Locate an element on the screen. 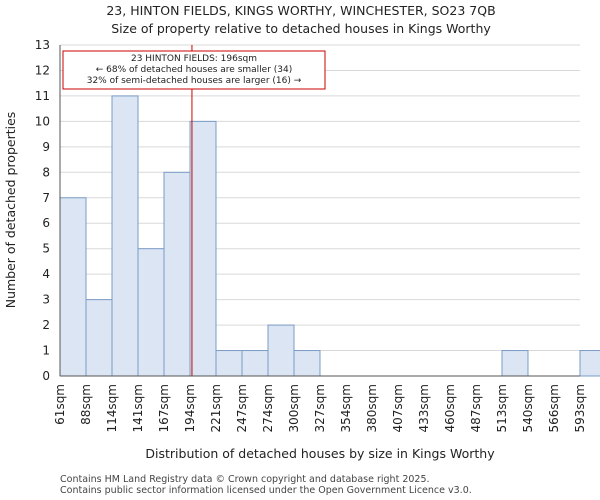 The image size is (600, 500). bar-88sqm is located at coordinates (99, 338).